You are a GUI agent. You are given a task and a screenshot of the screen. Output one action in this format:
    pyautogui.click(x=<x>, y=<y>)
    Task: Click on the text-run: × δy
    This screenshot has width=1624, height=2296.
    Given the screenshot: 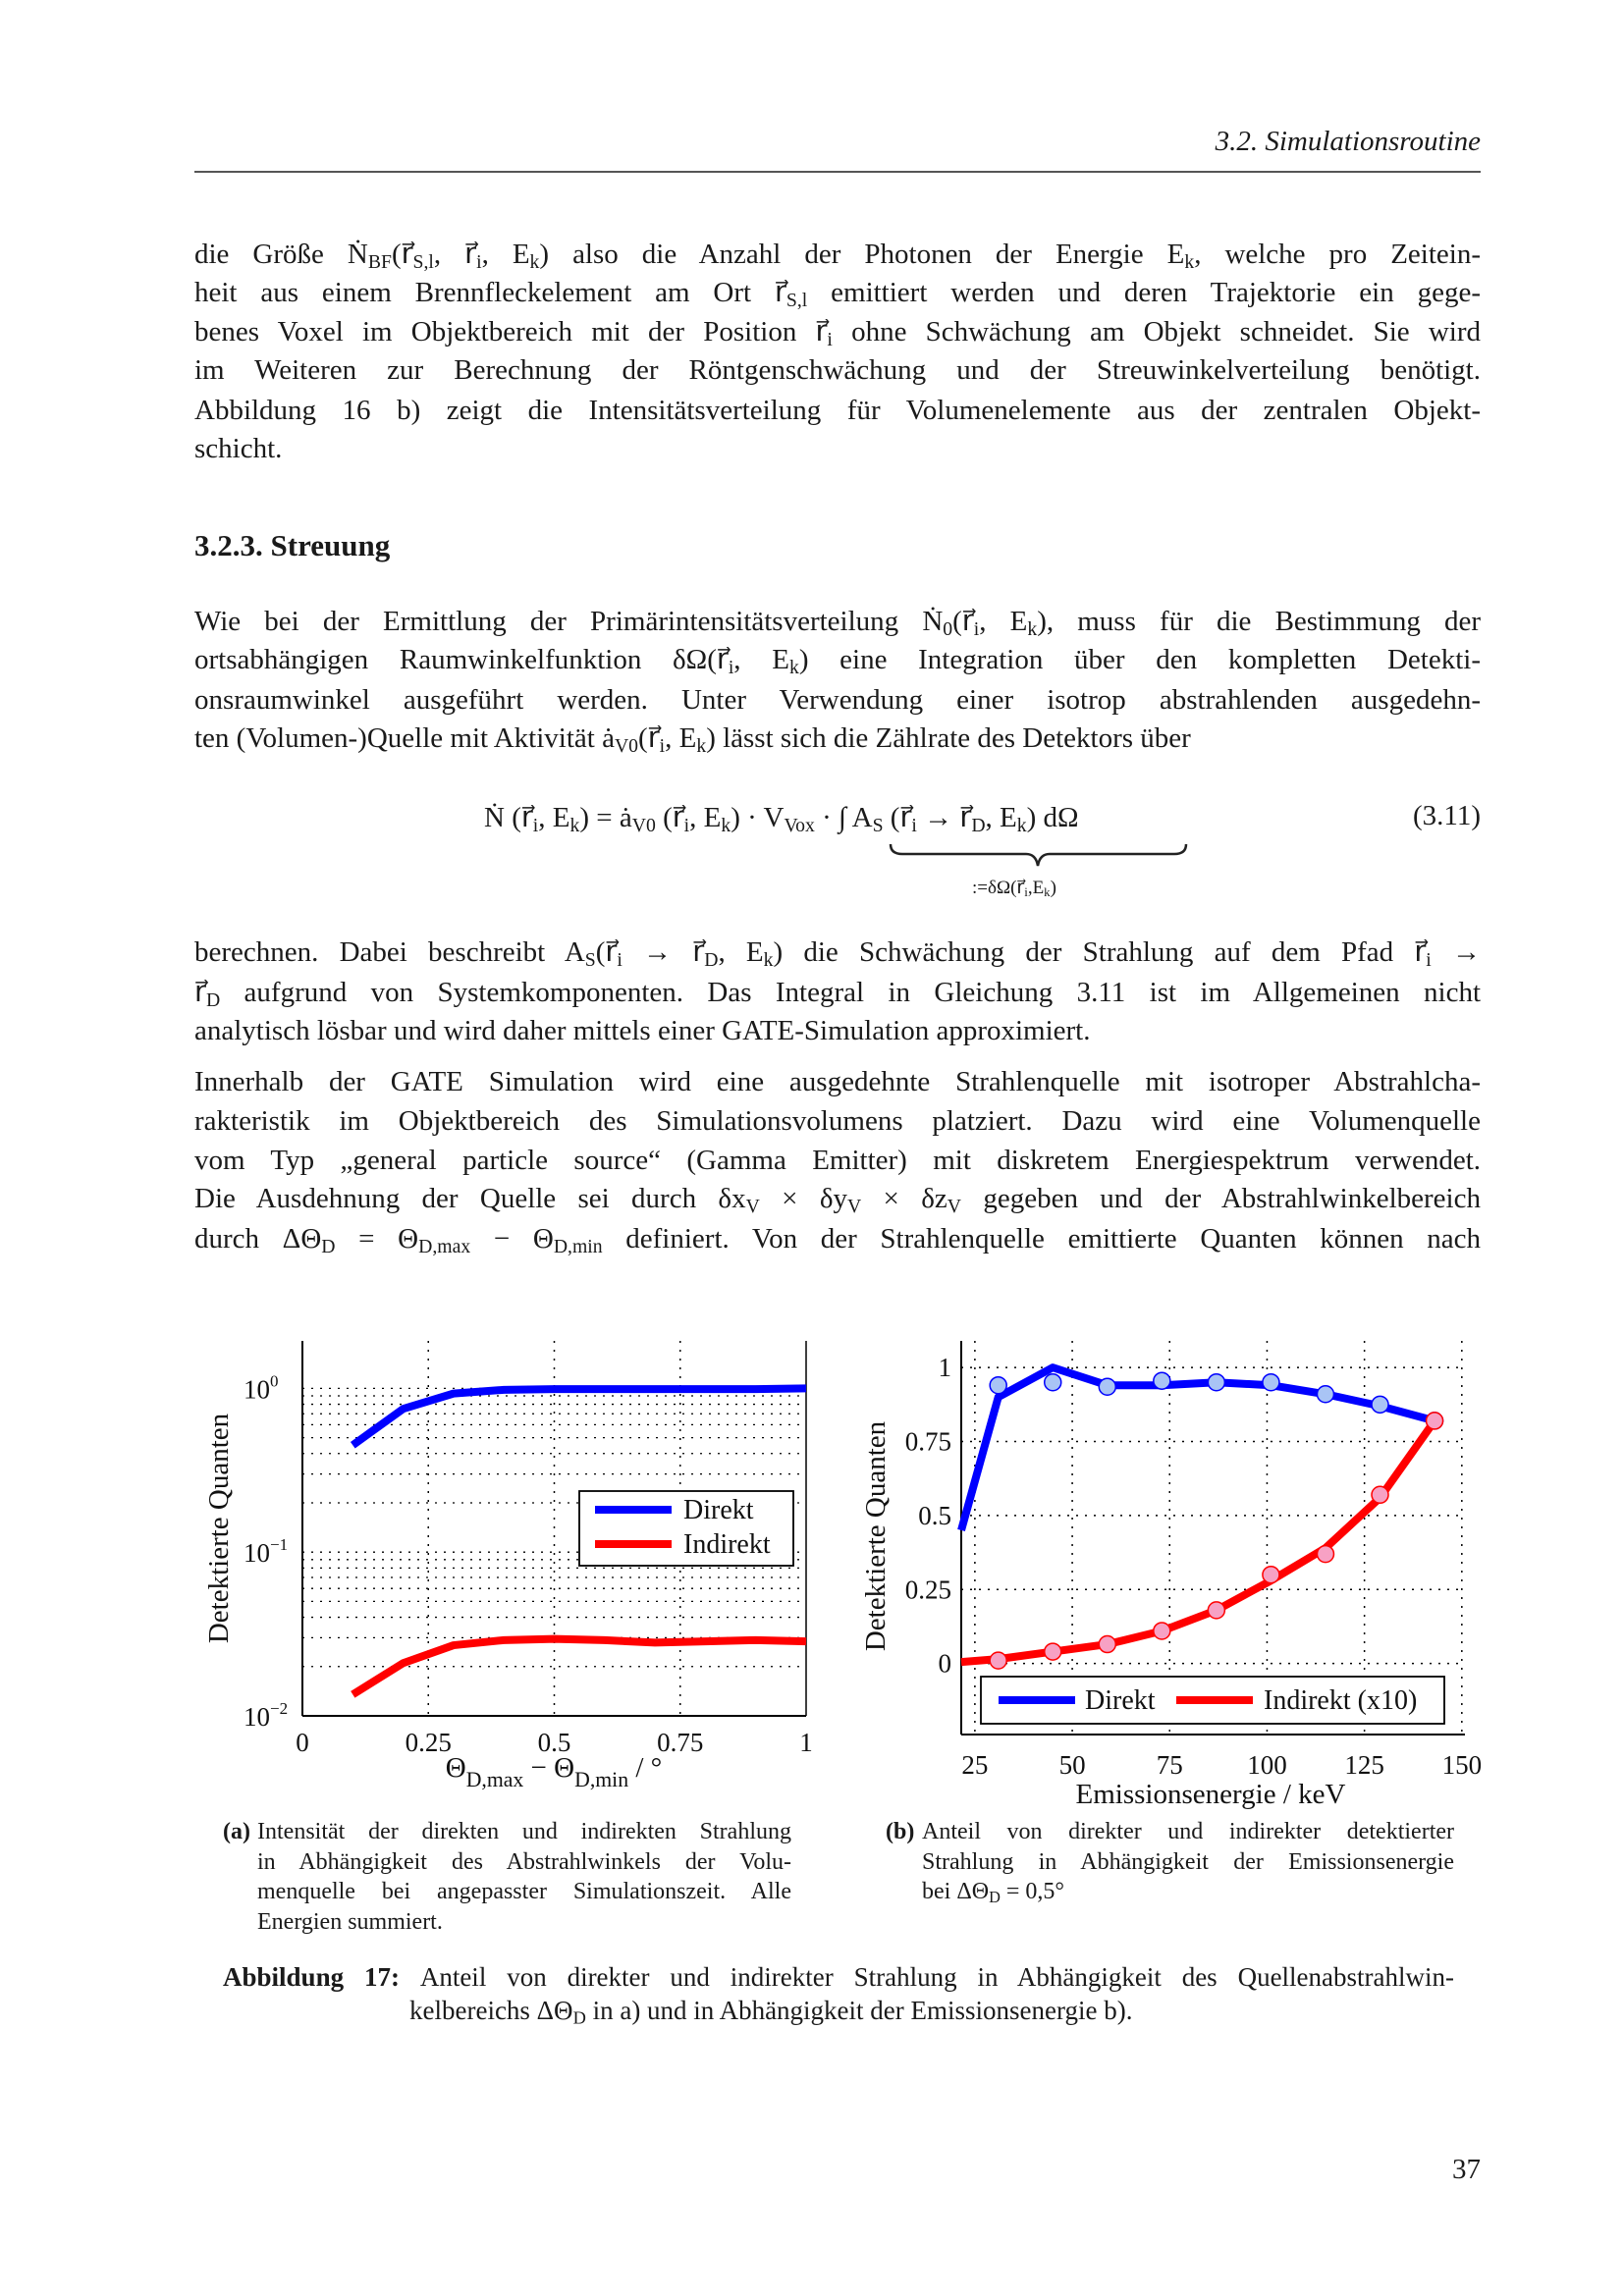 What is the action you would take?
    pyautogui.click(x=803, y=1198)
    